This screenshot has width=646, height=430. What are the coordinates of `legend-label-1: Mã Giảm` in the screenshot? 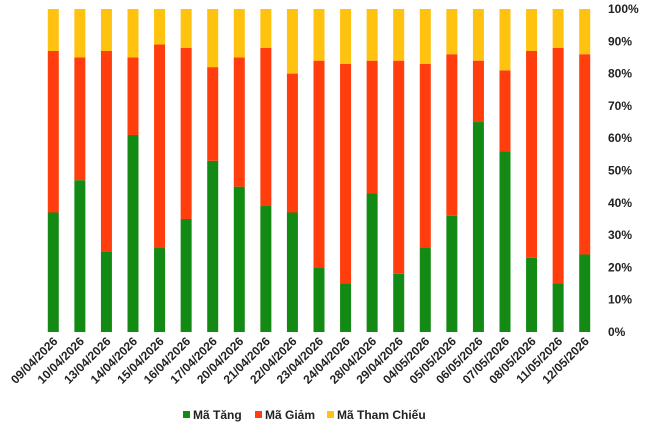 It's located at (290, 415).